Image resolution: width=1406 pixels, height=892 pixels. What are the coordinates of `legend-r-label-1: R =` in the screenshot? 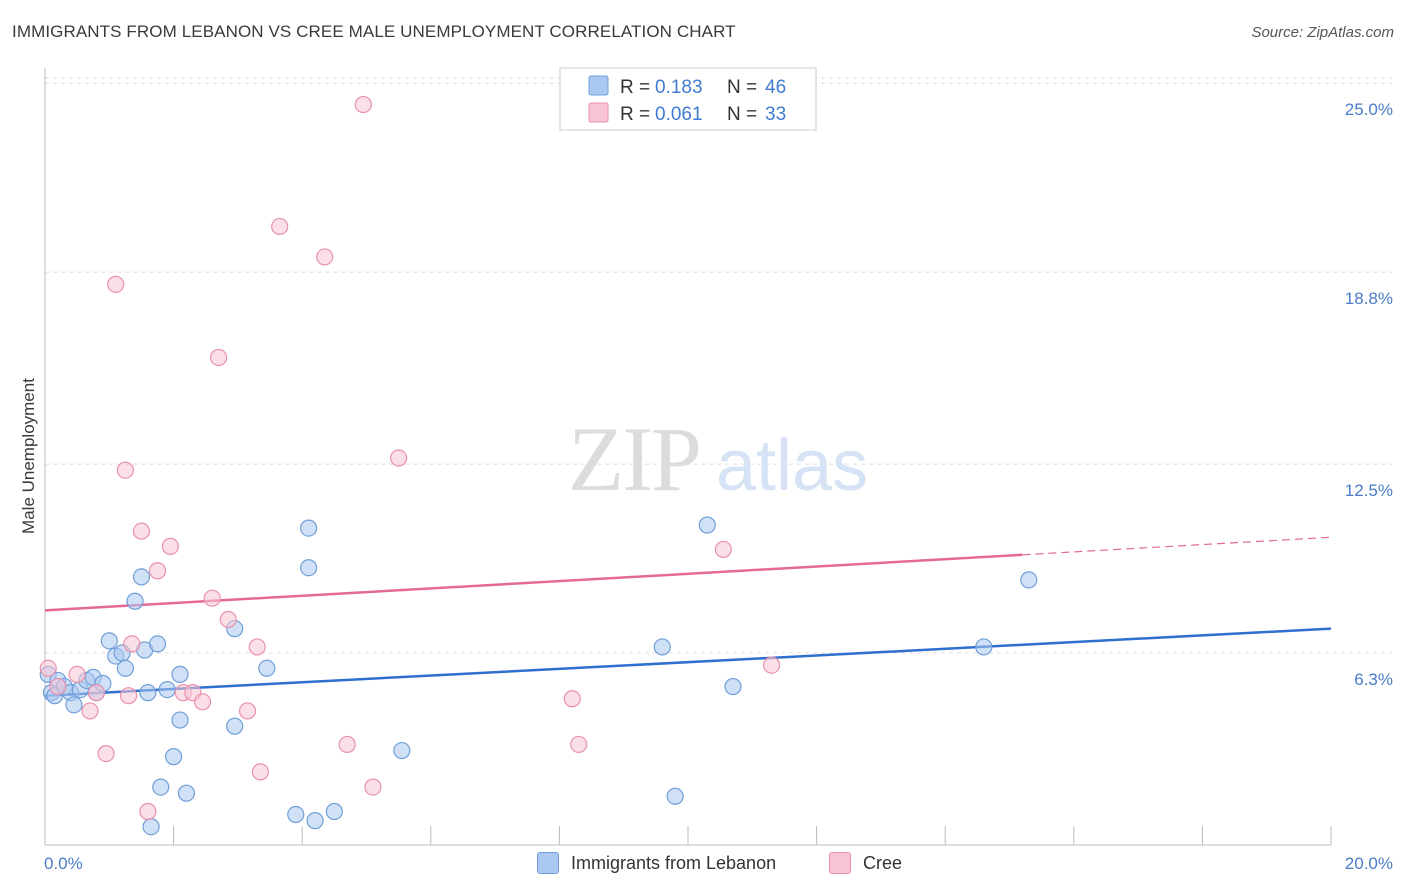 It's located at (635, 87).